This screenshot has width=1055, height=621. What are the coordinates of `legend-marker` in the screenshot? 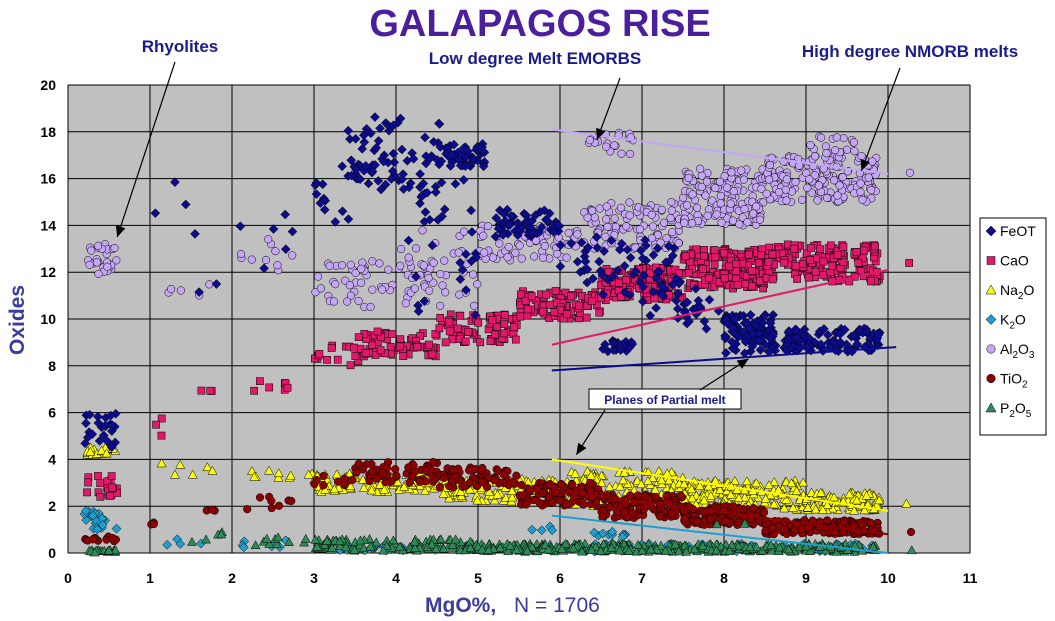 It's located at (991, 319).